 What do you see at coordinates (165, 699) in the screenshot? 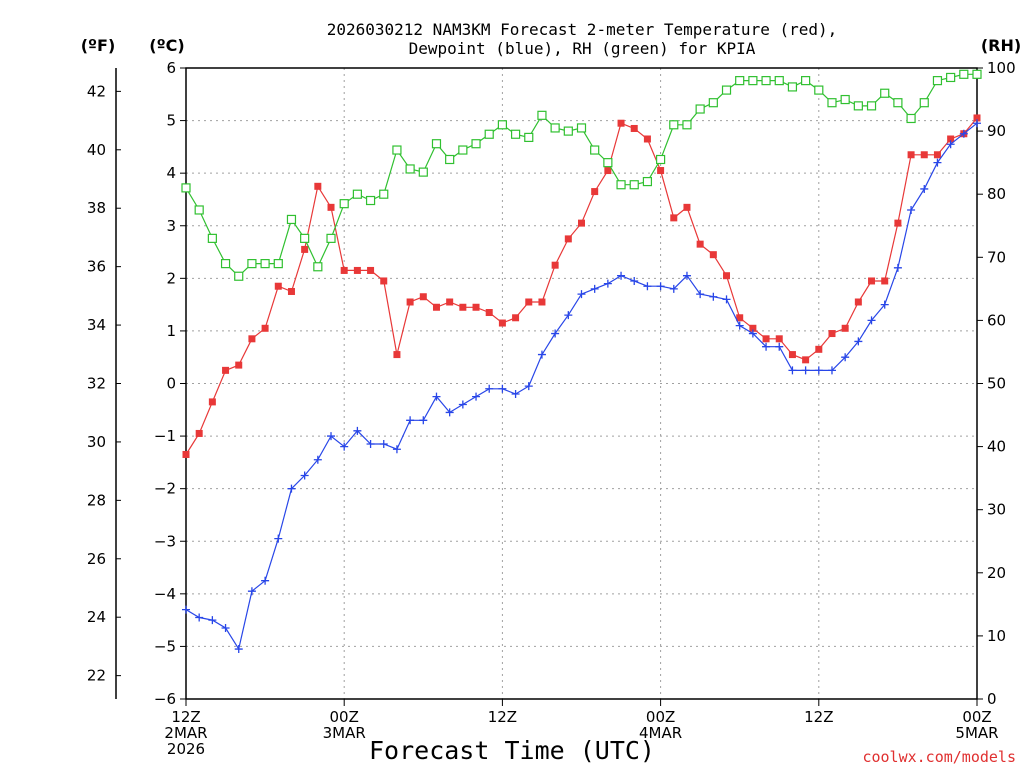
I see `celsius-tick-label: −6` at bounding box center [165, 699].